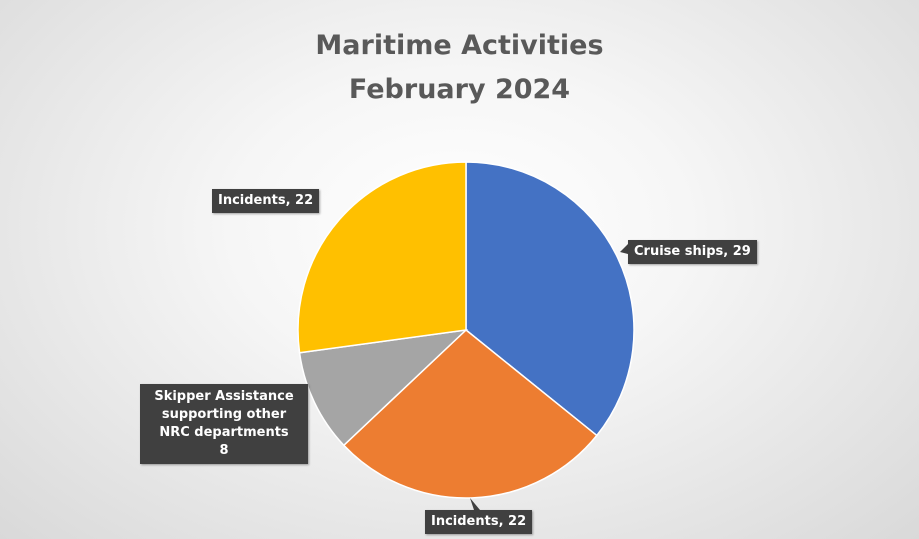  I want to click on pie-slice-cruise-ships, so click(550, 299).